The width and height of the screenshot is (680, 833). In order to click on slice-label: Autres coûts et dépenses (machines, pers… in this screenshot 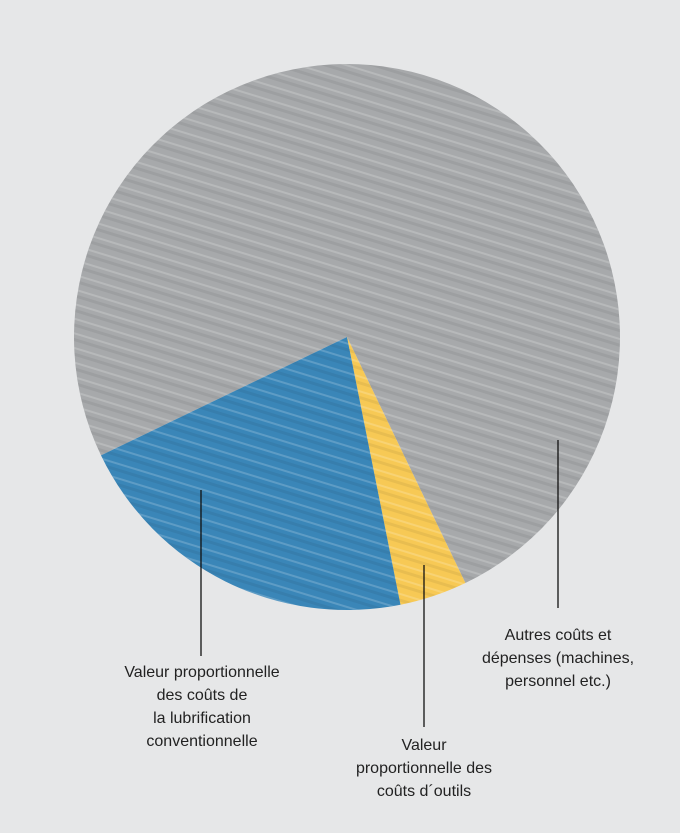, I will do `click(558, 658)`.